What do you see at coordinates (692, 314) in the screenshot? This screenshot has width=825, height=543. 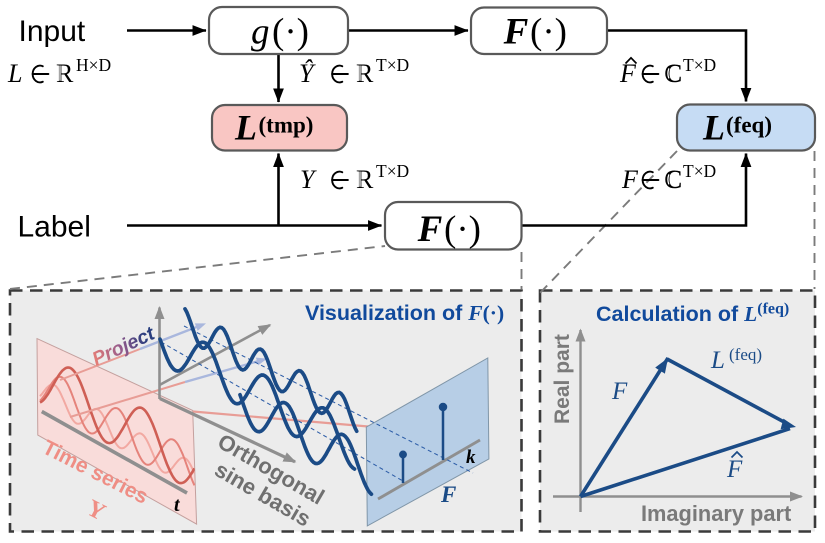 I see `svg-text: Calculation of L(feq)` at bounding box center [692, 314].